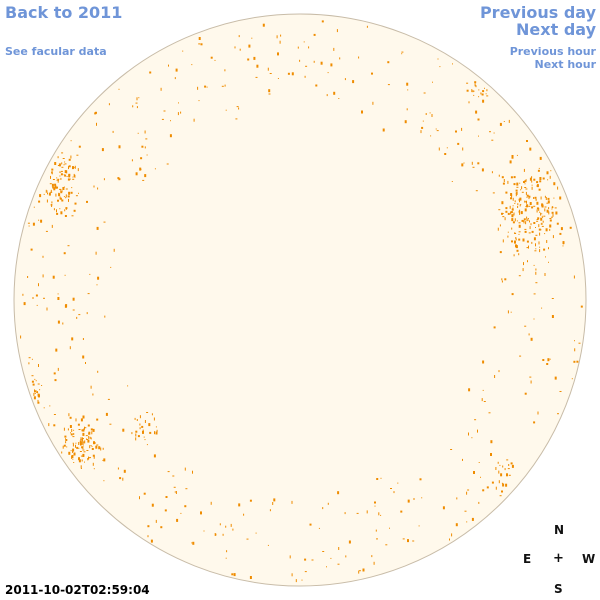 Image resolution: width=600 pixels, height=600 pixels. Describe the element at coordinates (552, 51) in the screenshot. I see `previous-hour-link: Previous hour` at that location.